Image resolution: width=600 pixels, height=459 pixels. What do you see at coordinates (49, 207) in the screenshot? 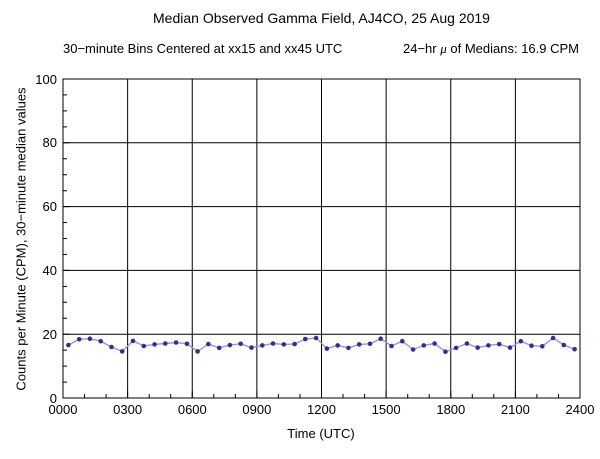
I see `y-tick-label: 60` at bounding box center [49, 207].